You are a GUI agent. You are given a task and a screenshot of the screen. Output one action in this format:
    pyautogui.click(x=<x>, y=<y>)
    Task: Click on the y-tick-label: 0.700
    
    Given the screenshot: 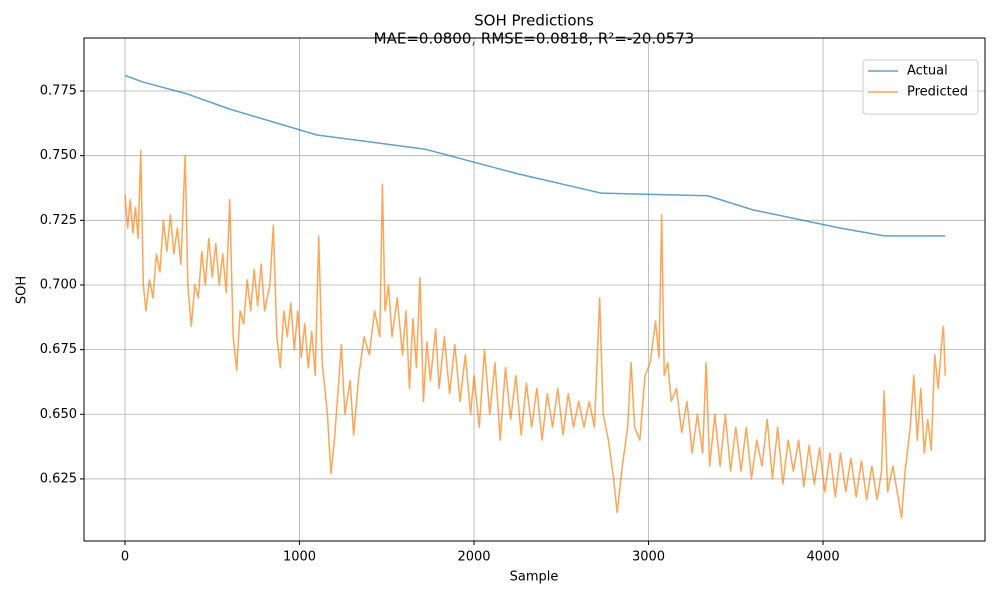 What is the action you would take?
    pyautogui.click(x=58, y=284)
    